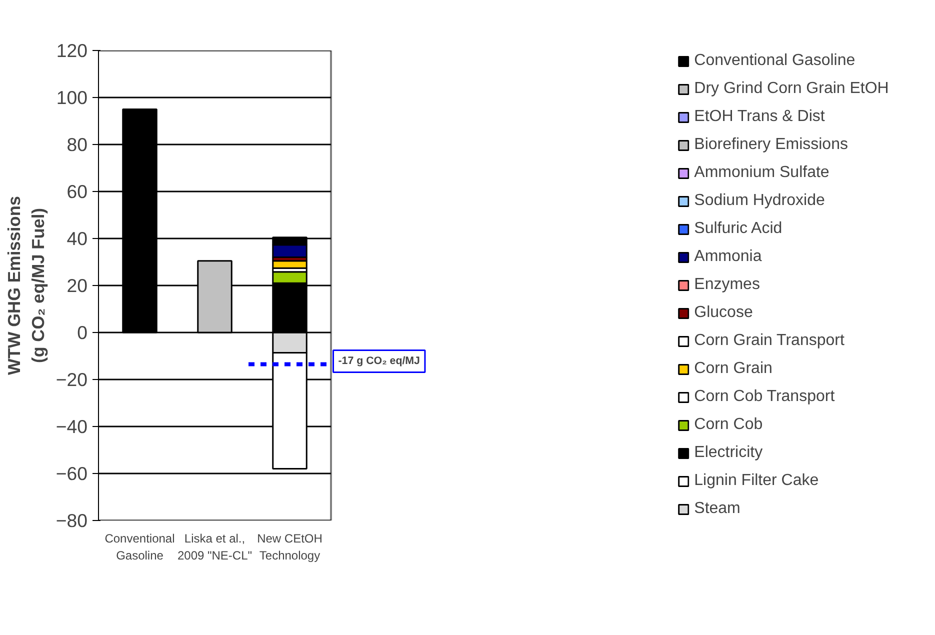 This screenshot has width=935, height=635. Describe the element at coordinates (764, 397) in the screenshot. I see `legend-label: Corn Cob Transport` at that location.